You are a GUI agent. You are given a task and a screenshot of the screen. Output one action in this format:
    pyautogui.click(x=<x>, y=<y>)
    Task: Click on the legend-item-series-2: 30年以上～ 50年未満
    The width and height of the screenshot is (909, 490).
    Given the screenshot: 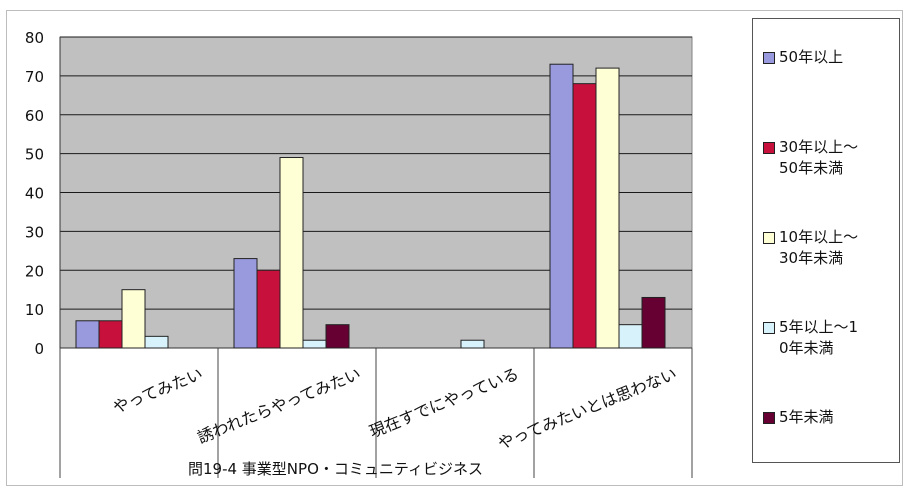 What is the action you would take?
    pyautogui.click(x=830, y=158)
    